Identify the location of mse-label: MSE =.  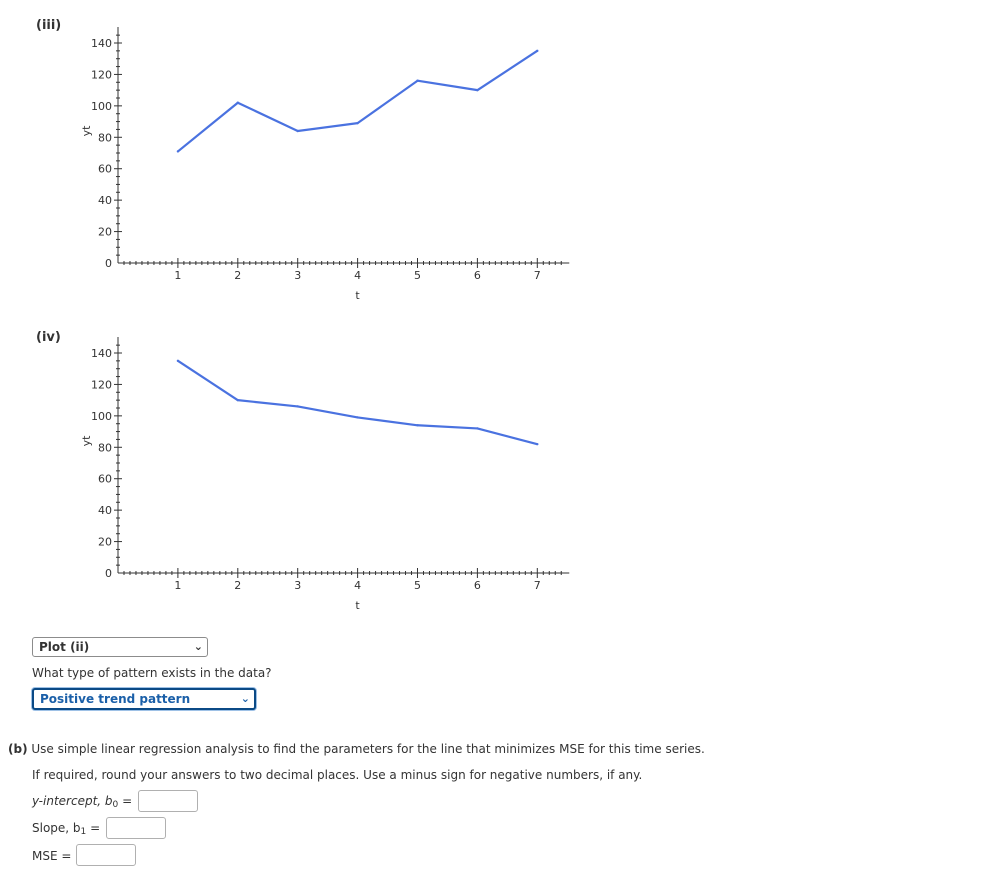
(52, 856).